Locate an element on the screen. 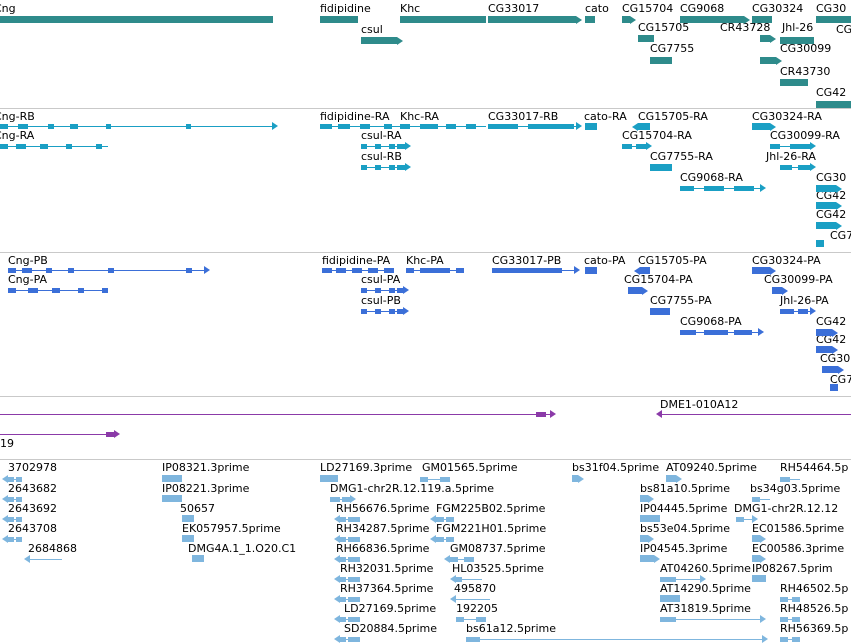  feature-label: CG9068-PA is located at coordinates (711, 321).